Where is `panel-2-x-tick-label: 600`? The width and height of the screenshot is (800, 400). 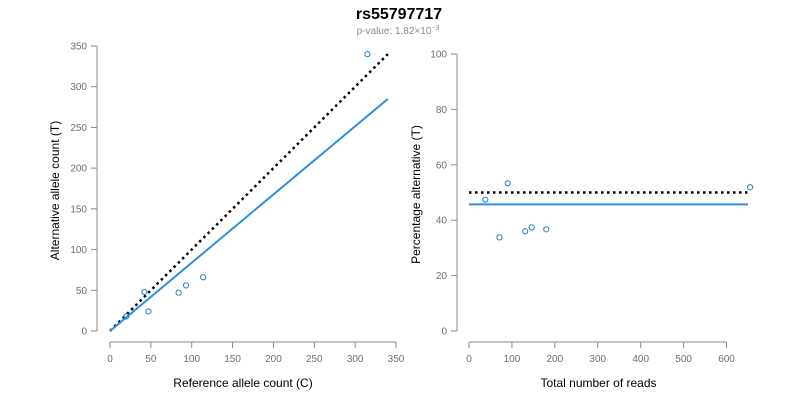
panel-2-x-tick-label: 600 is located at coordinates (726, 359).